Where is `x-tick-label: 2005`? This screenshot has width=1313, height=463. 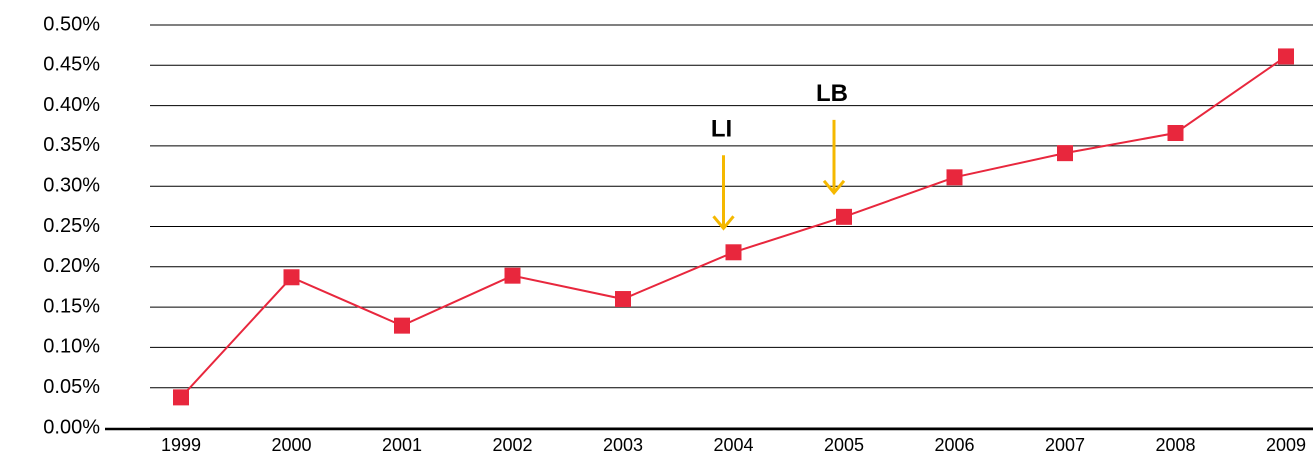 x-tick-label: 2005 is located at coordinates (844, 445).